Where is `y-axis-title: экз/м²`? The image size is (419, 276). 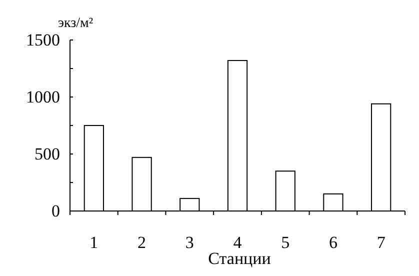
y-axis-title: экз/м² is located at coordinates (76, 23).